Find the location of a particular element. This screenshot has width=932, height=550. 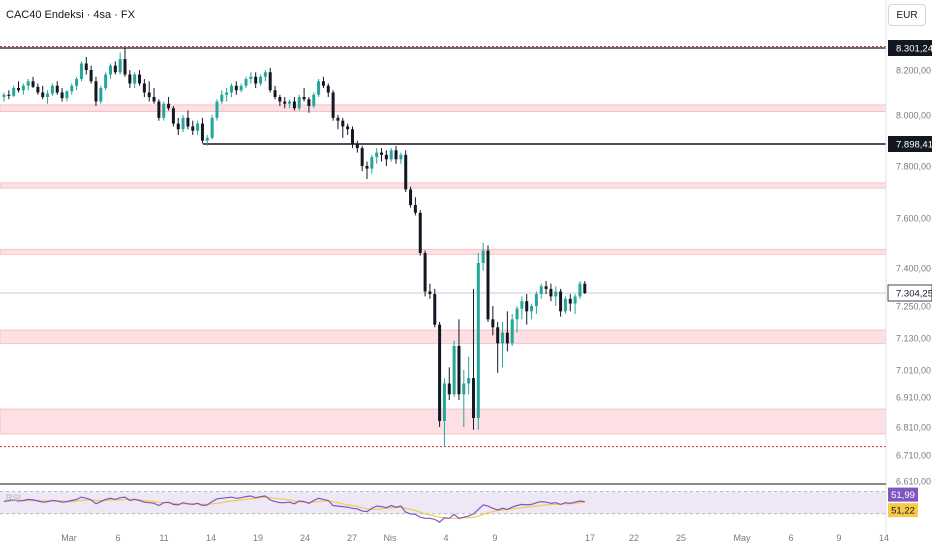

x-tick-label: 14 is located at coordinates (211, 538).